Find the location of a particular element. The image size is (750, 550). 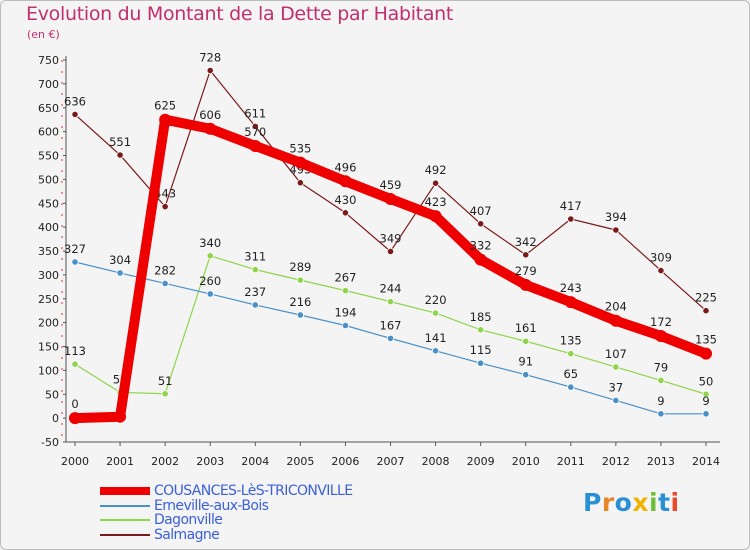

data-label: 244 is located at coordinates (391, 289).